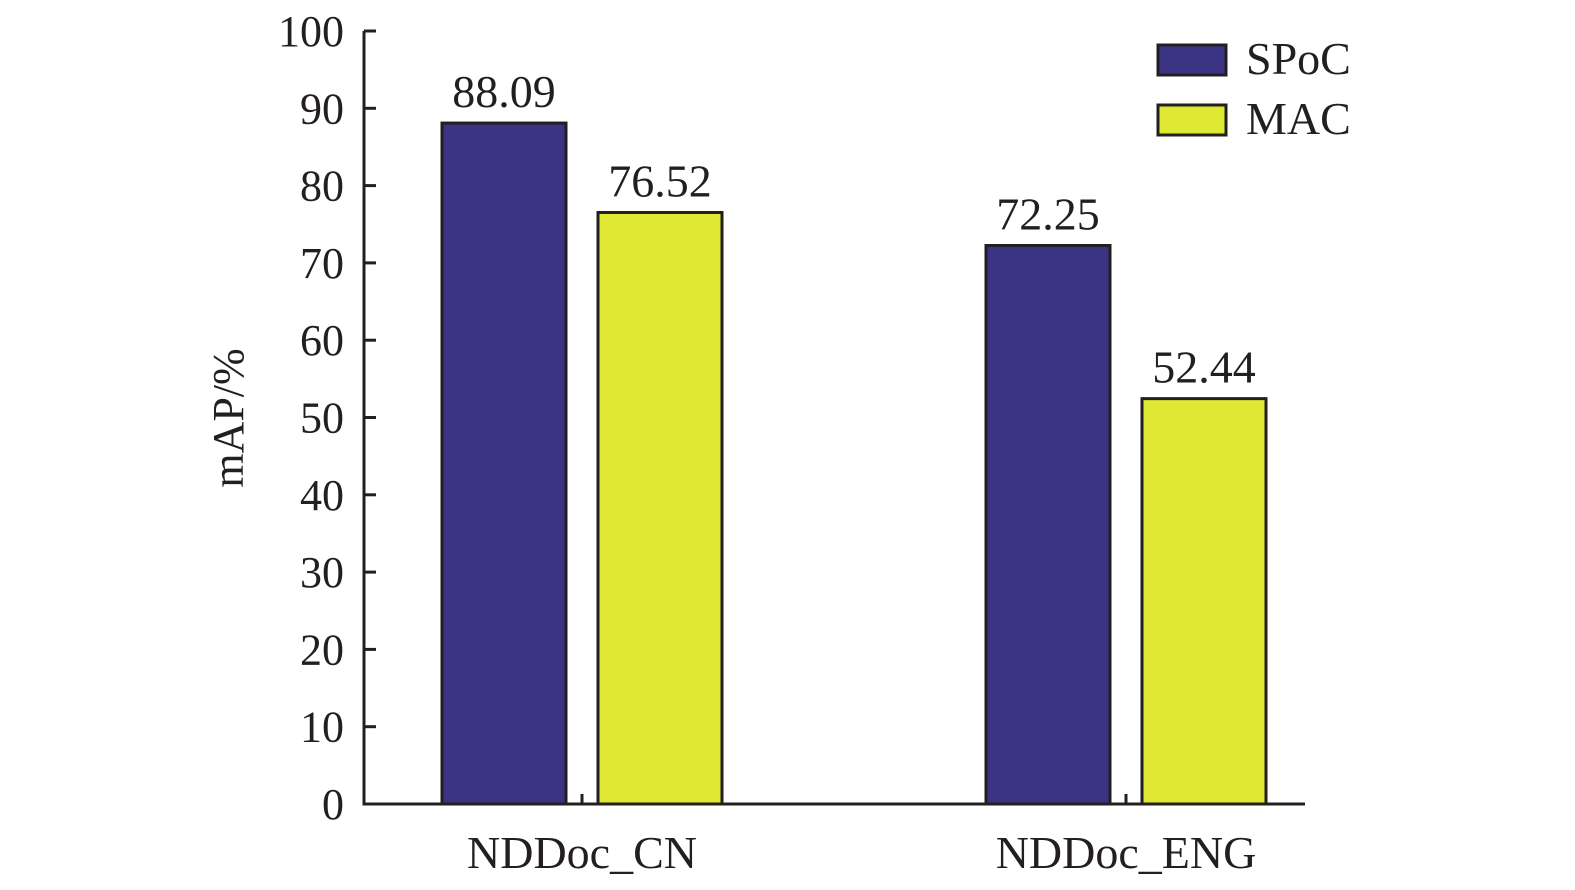 This screenshot has height=890, width=1575. I want to click on data-label-mac-2: 52.44, so click(1204, 367).